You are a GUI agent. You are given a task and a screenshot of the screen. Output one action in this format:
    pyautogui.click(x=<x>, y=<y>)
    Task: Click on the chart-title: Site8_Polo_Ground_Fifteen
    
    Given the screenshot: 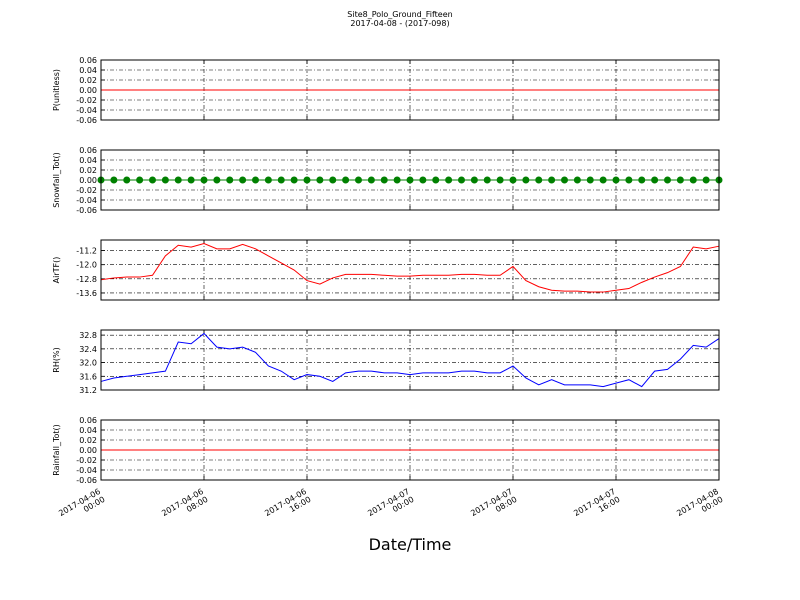 What is the action you would take?
    pyautogui.click(x=399, y=14)
    